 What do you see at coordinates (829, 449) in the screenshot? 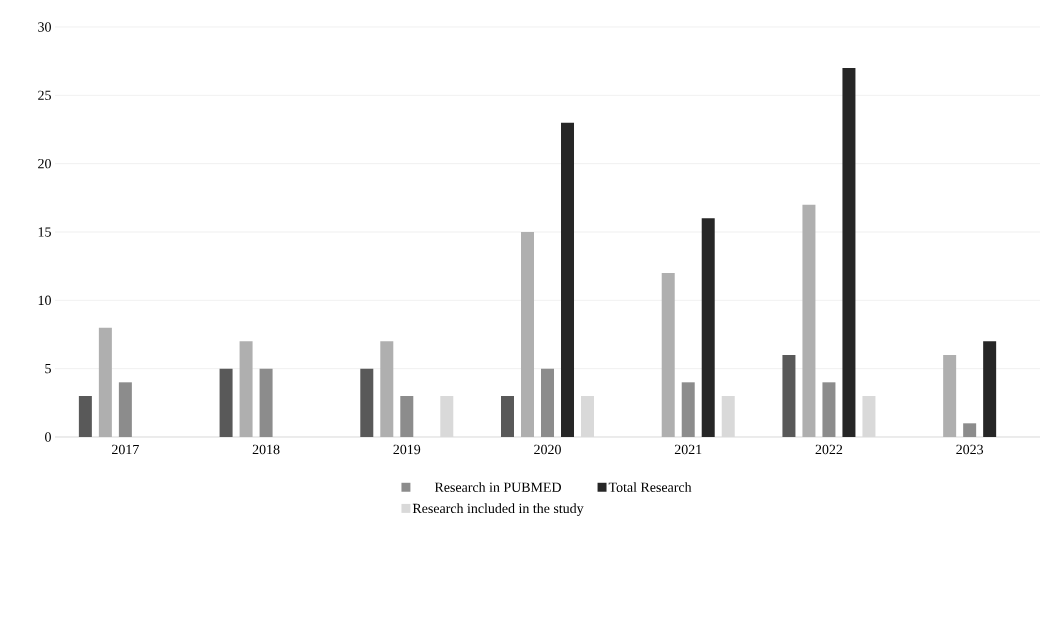
I see `x-tick-label: 2022` at bounding box center [829, 449].